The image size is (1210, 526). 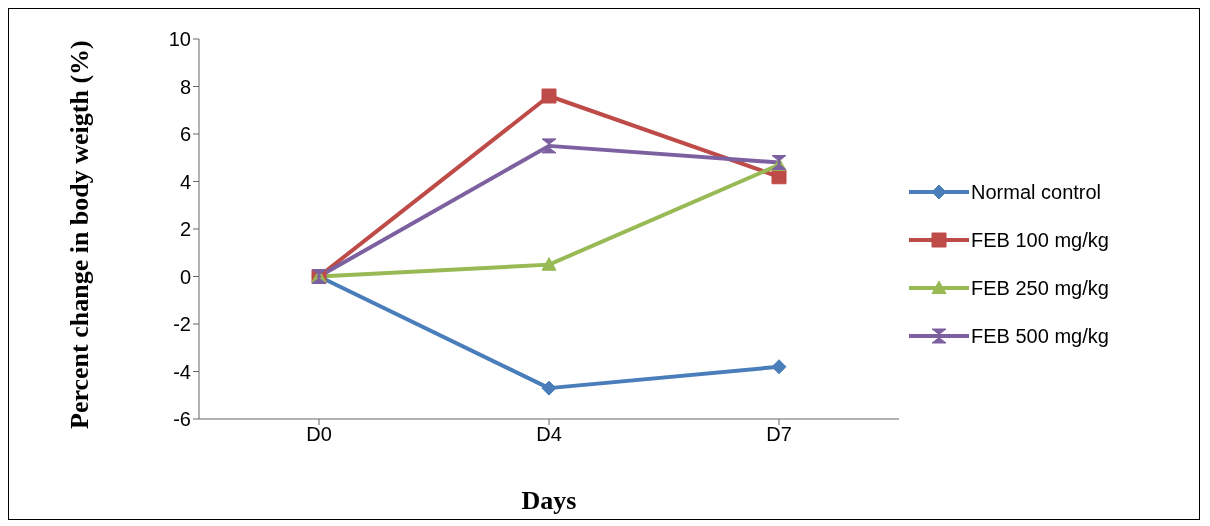 I want to click on legend-label: Normal control, so click(x=1036, y=192).